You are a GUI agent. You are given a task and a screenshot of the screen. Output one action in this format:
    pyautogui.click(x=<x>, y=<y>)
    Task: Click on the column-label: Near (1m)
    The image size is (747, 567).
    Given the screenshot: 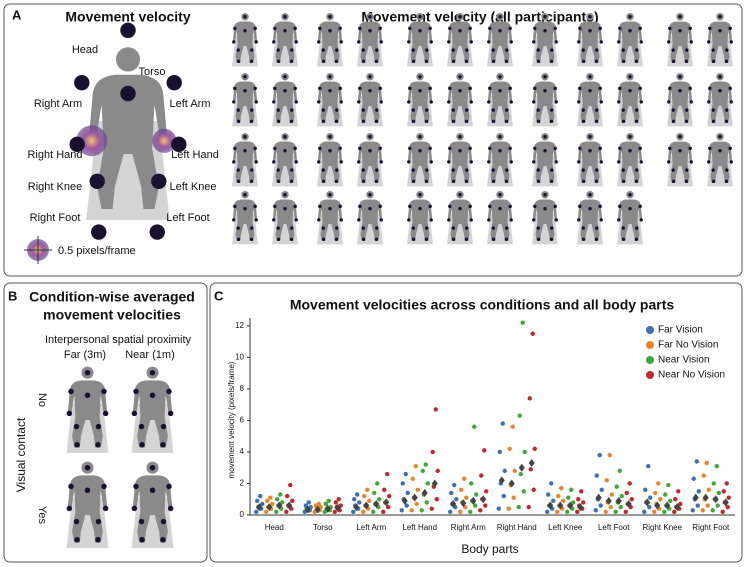 What is the action you would take?
    pyautogui.click(x=150, y=355)
    